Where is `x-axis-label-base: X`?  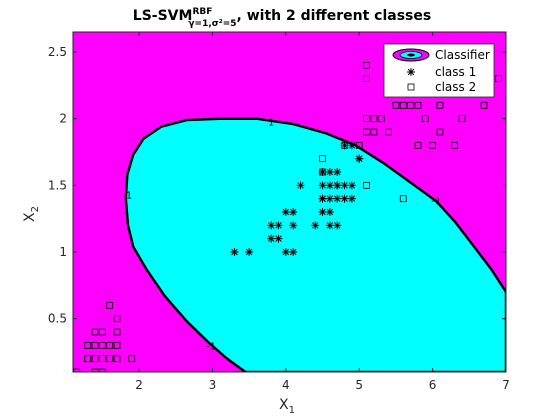 x-axis-label-base: X is located at coordinates (284, 405).